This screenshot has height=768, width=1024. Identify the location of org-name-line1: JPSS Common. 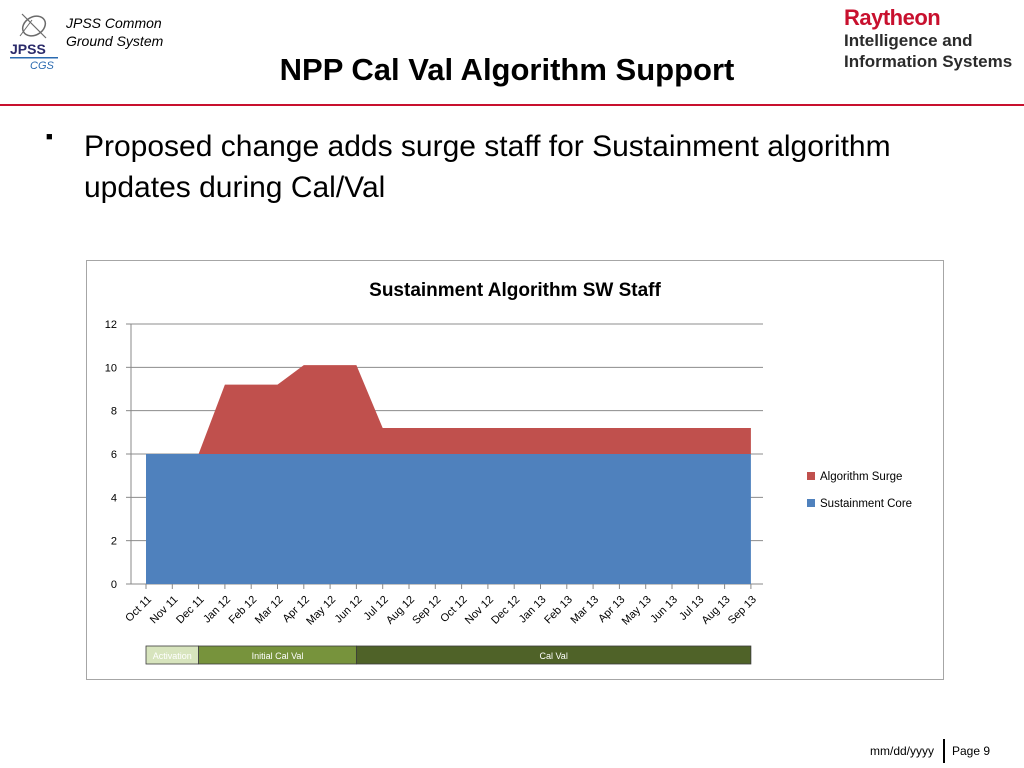
(114, 23).